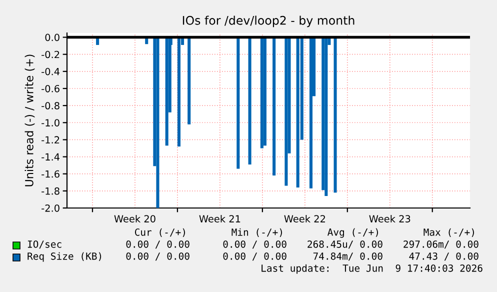  What do you see at coordinates (45, 244) in the screenshot?
I see `legend-label: IO/sec` at bounding box center [45, 244].